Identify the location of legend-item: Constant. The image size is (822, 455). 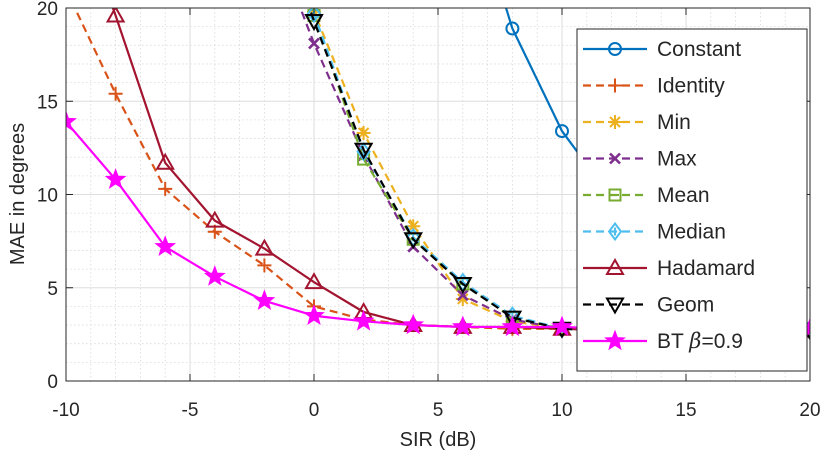
(662, 49).